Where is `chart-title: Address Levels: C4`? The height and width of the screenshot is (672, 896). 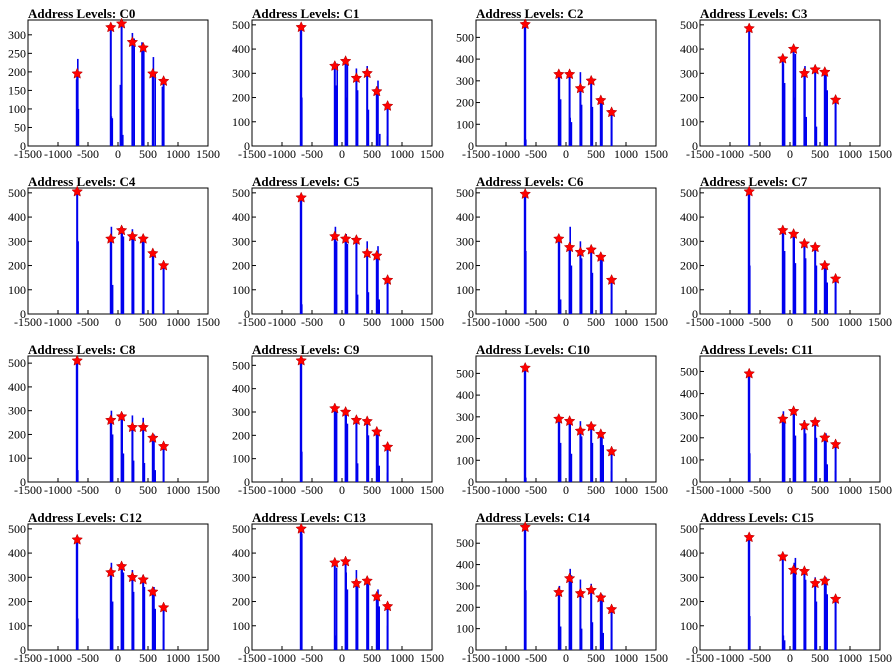
chart-title: Address Levels: C4 is located at coordinates (82, 181).